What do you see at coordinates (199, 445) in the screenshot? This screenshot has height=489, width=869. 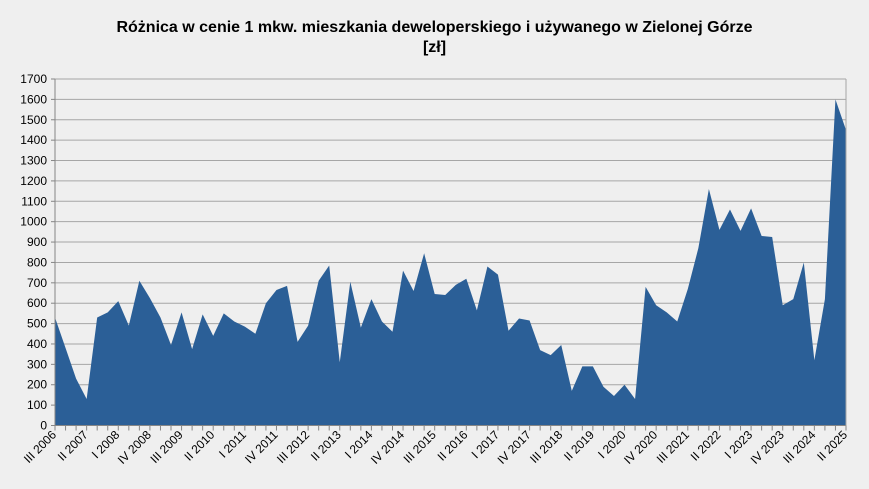 I see `x-tick-label: II 2010` at bounding box center [199, 445].